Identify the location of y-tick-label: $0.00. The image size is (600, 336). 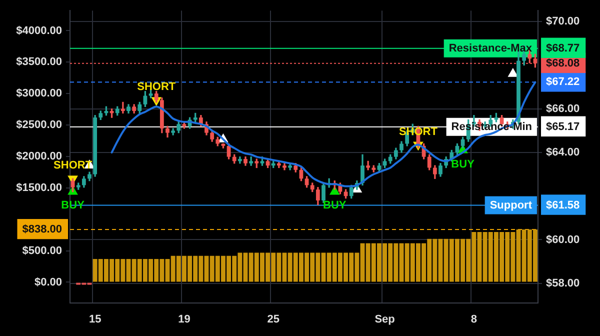
(48, 282).